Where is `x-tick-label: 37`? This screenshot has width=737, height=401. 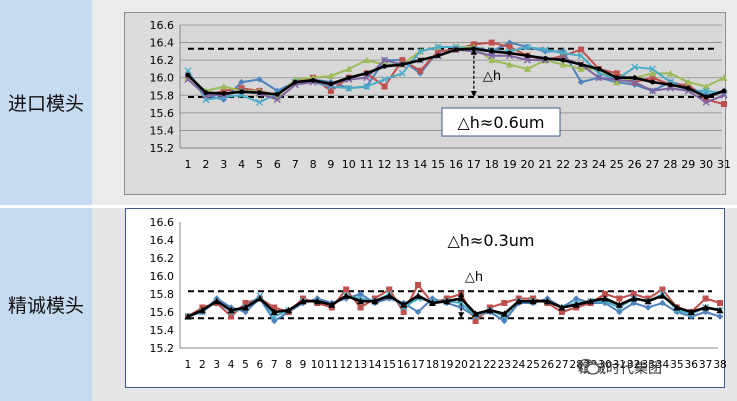
x-tick-label: 37 is located at coordinates (705, 365).